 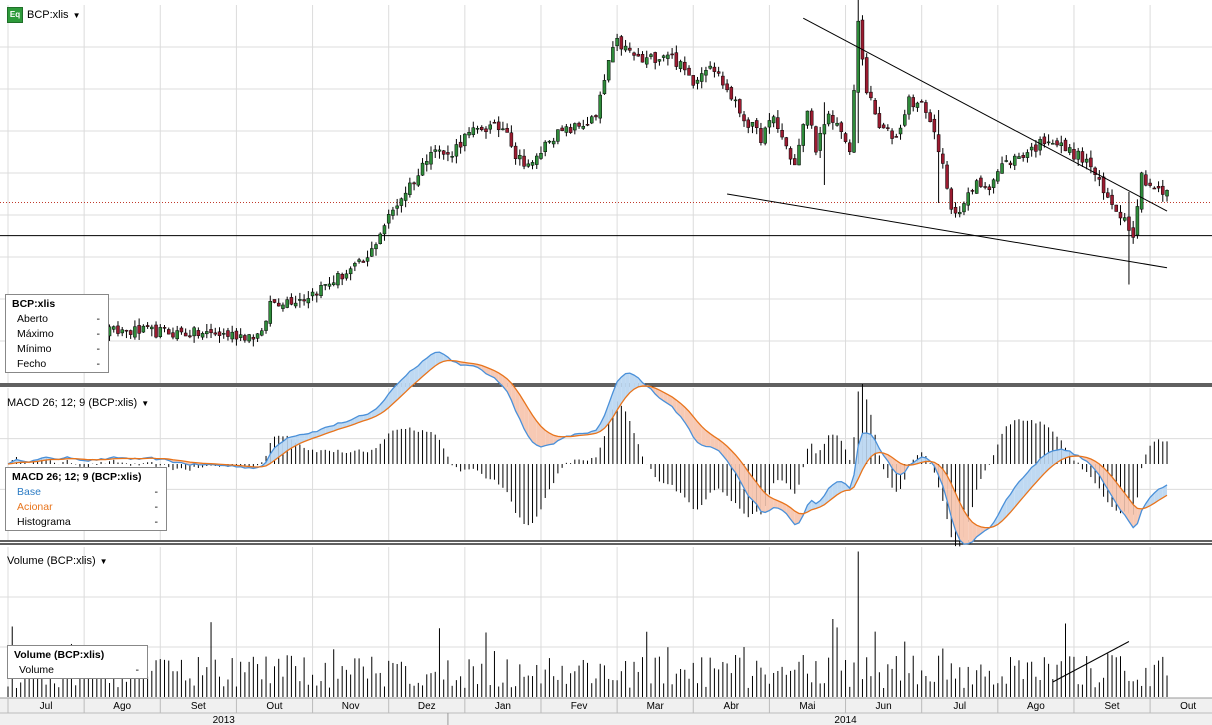 I want to click on macd-header-label: MACD 26; 12; 9 (BCP:xlis), so click(x=72, y=403).